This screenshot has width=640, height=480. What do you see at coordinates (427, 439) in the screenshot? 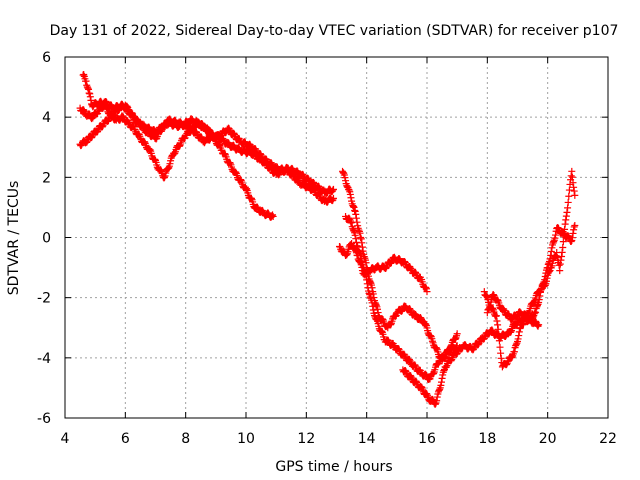
I see `x-tick-label: 16` at bounding box center [427, 439].